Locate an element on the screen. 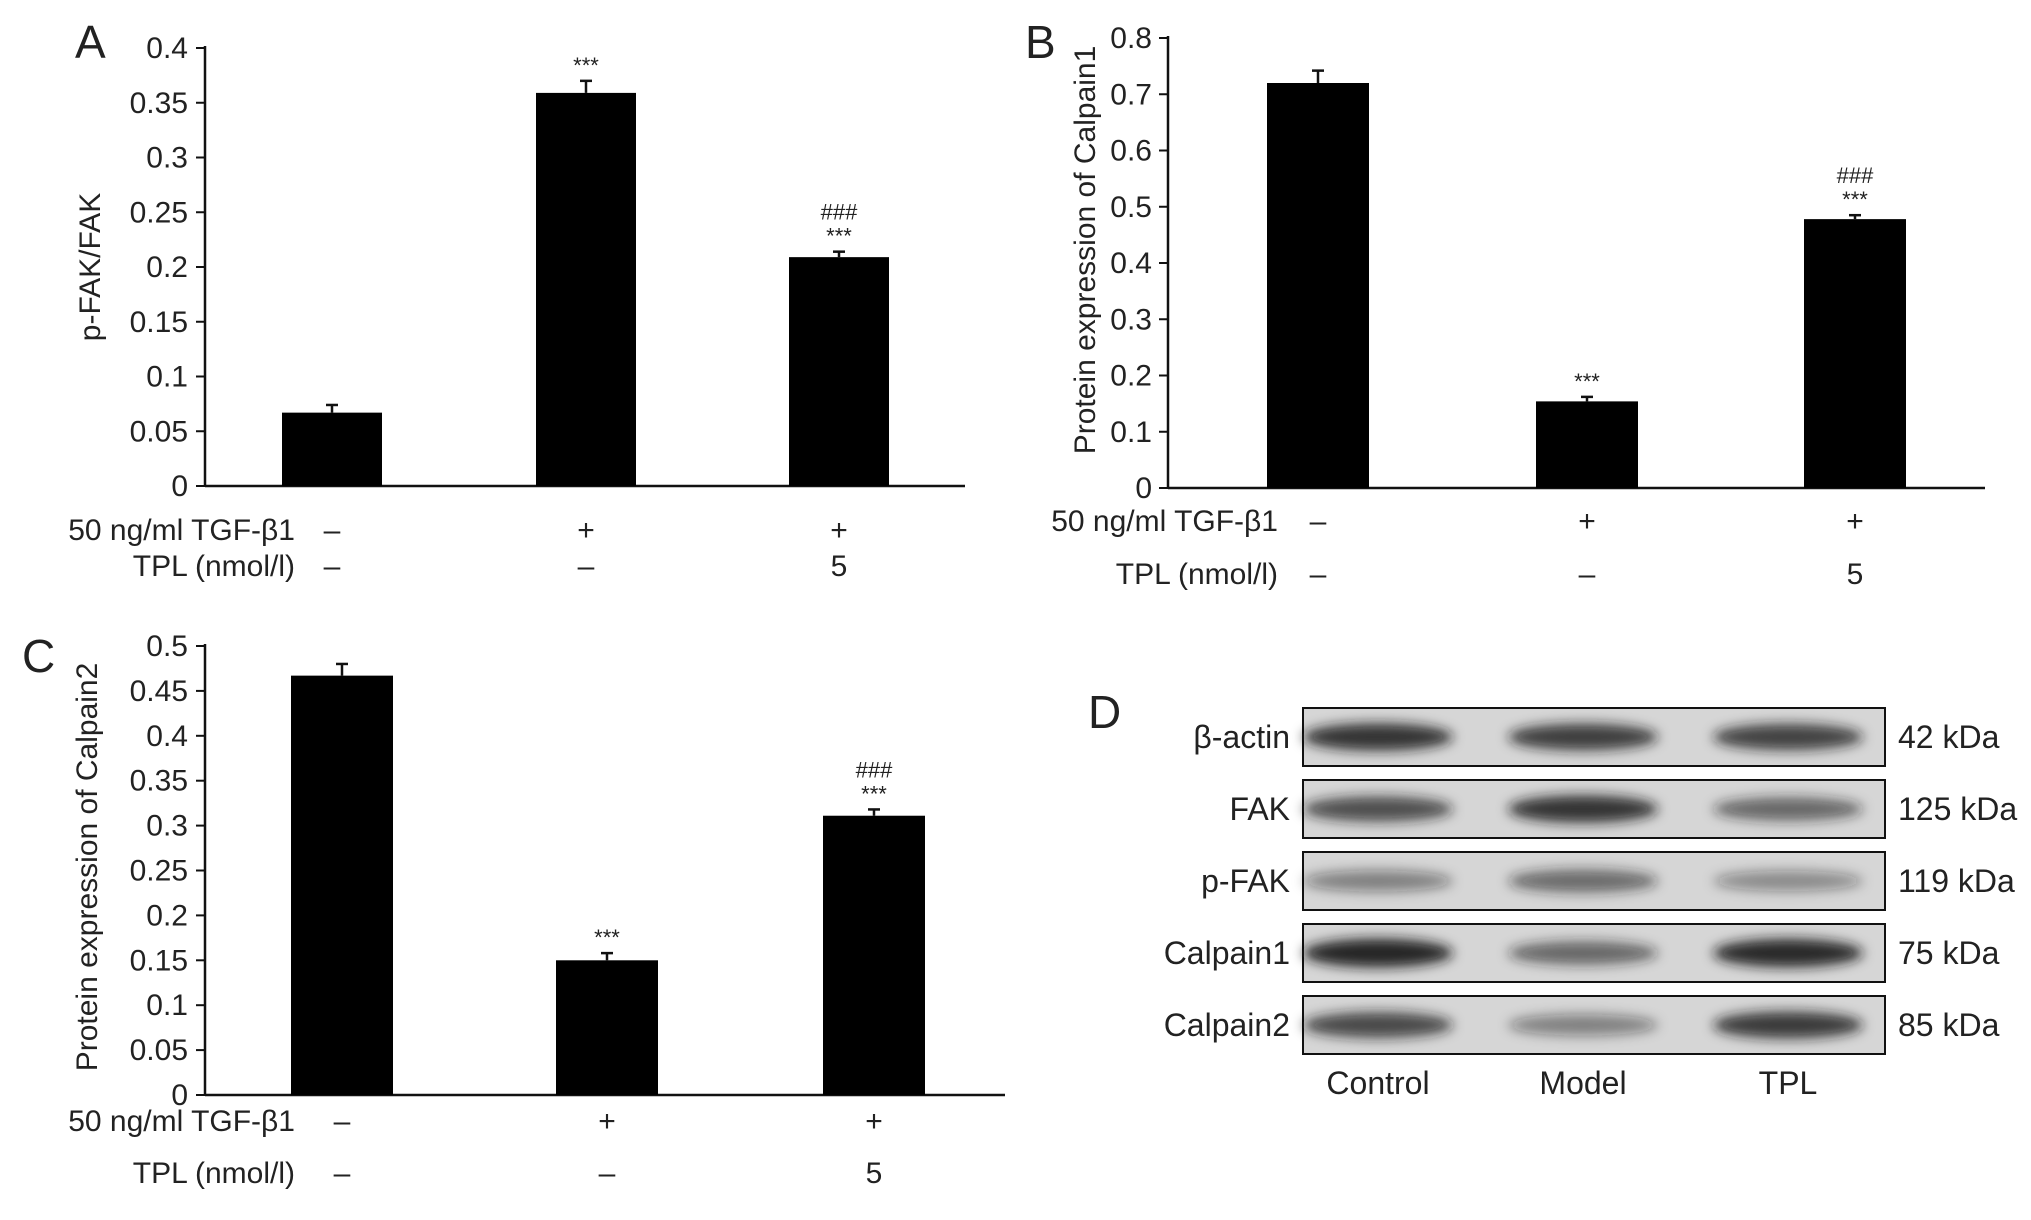 The height and width of the screenshot is (1220, 2031). panel-letter: D is located at coordinates (1104, 712).